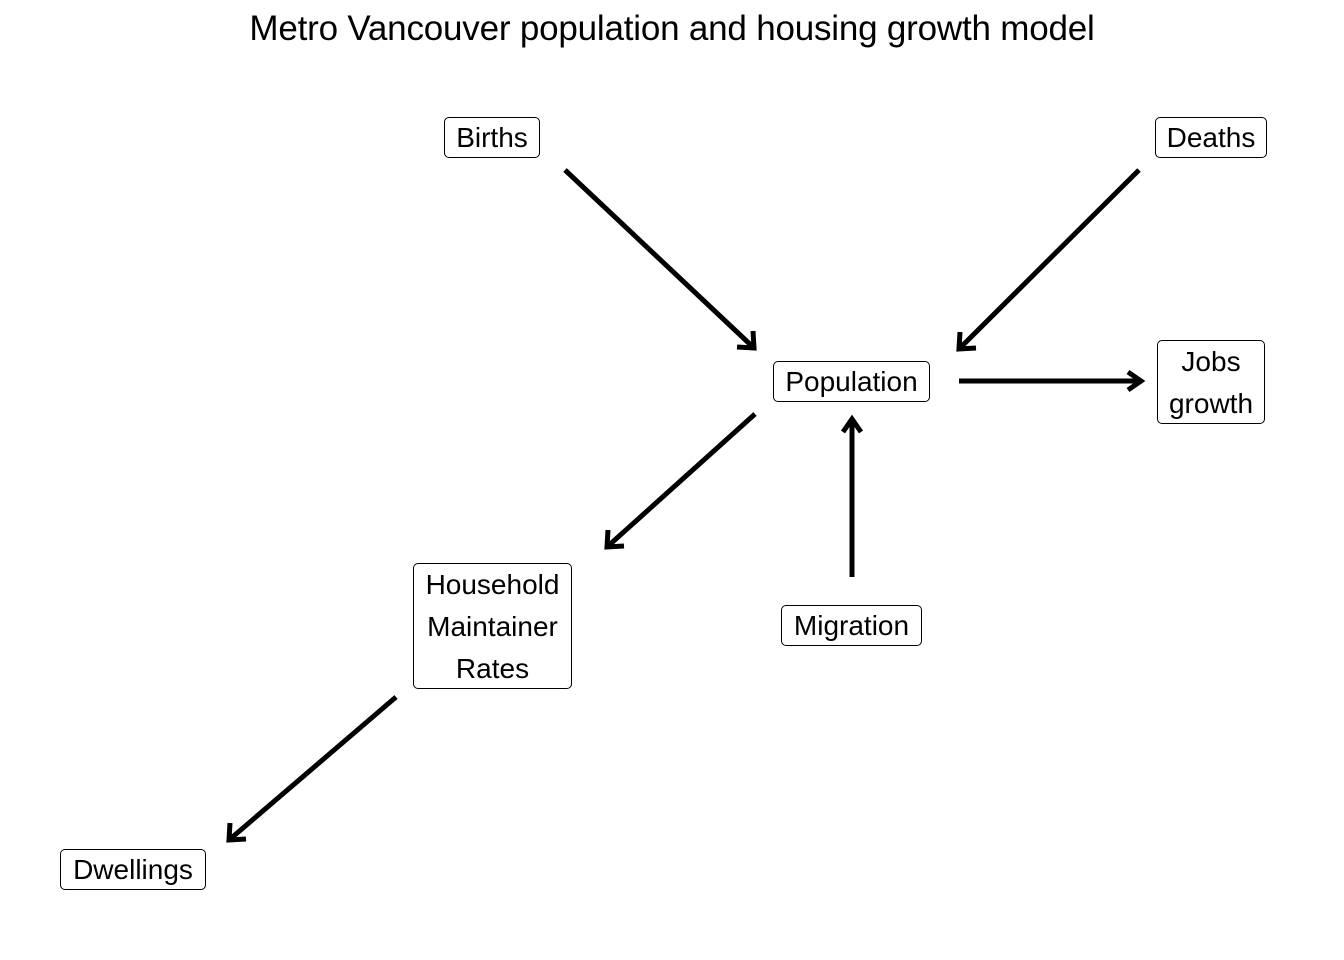  I want to click on edge-household-maintainer-rates-dwellings, so click(312, 769).